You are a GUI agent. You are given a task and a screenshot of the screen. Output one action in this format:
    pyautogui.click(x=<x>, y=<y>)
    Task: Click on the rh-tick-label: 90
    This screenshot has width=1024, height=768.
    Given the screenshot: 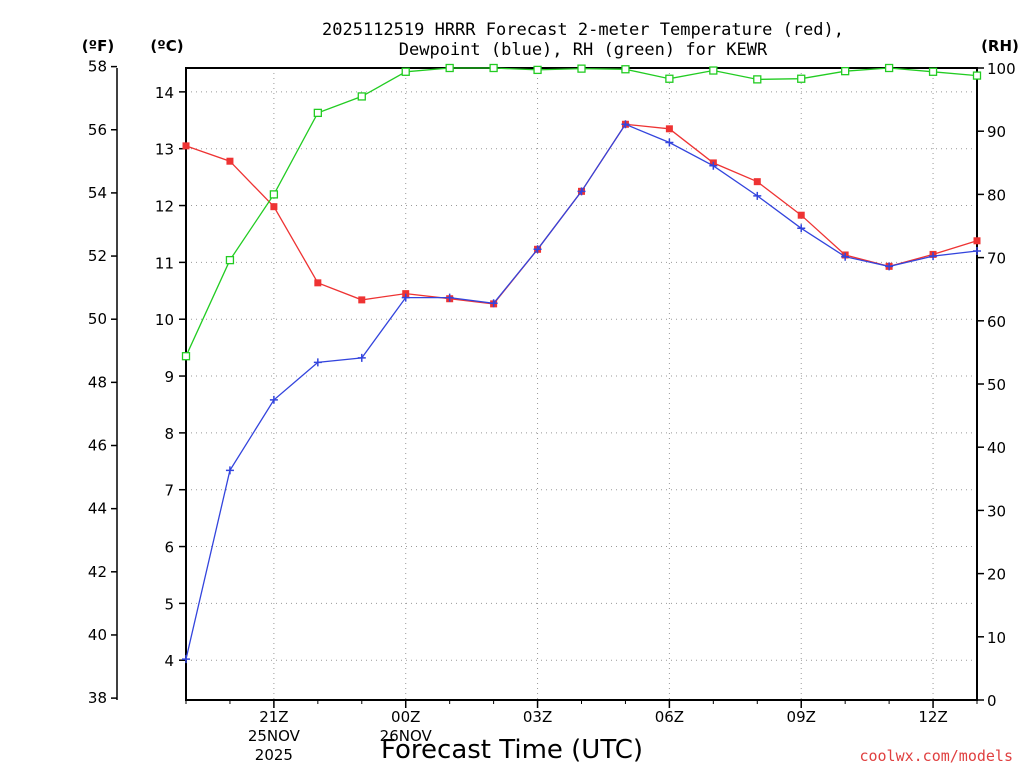 What is the action you would take?
    pyautogui.click(x=996, y=132)
    